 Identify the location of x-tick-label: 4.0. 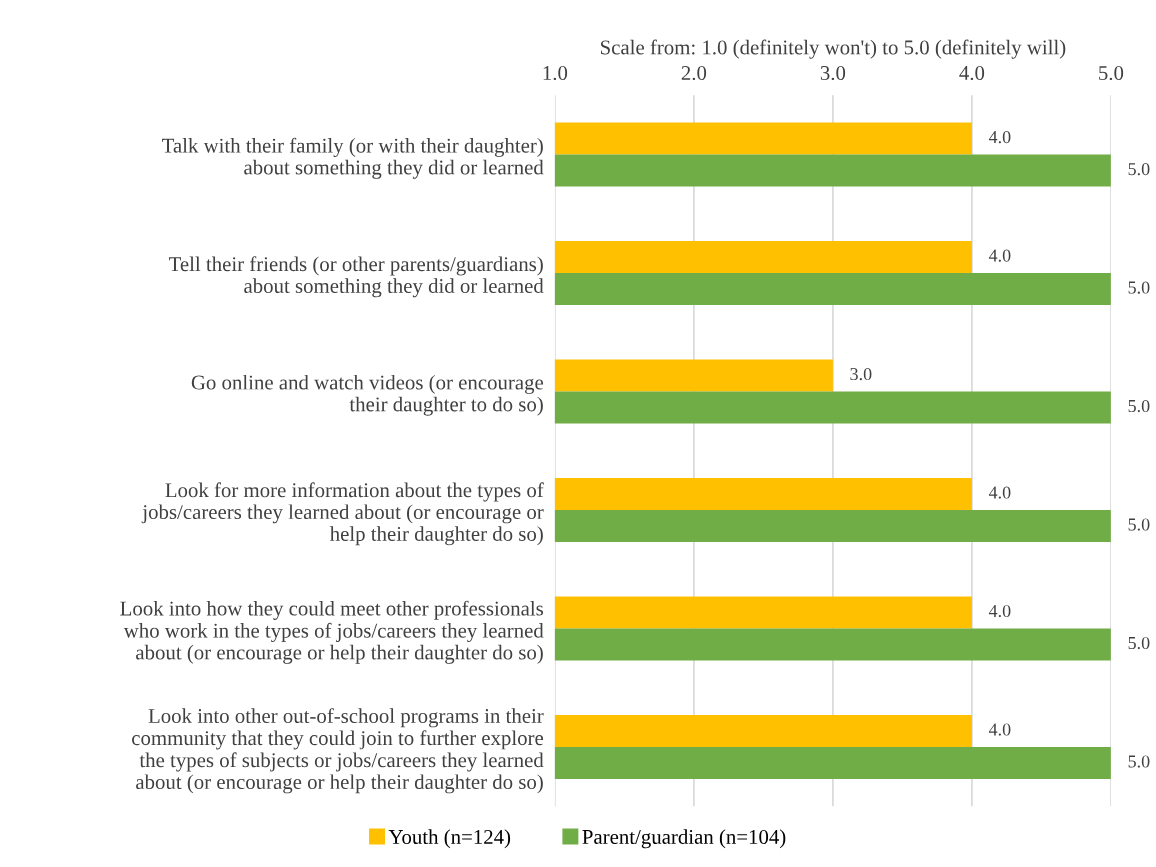
(972, 73).